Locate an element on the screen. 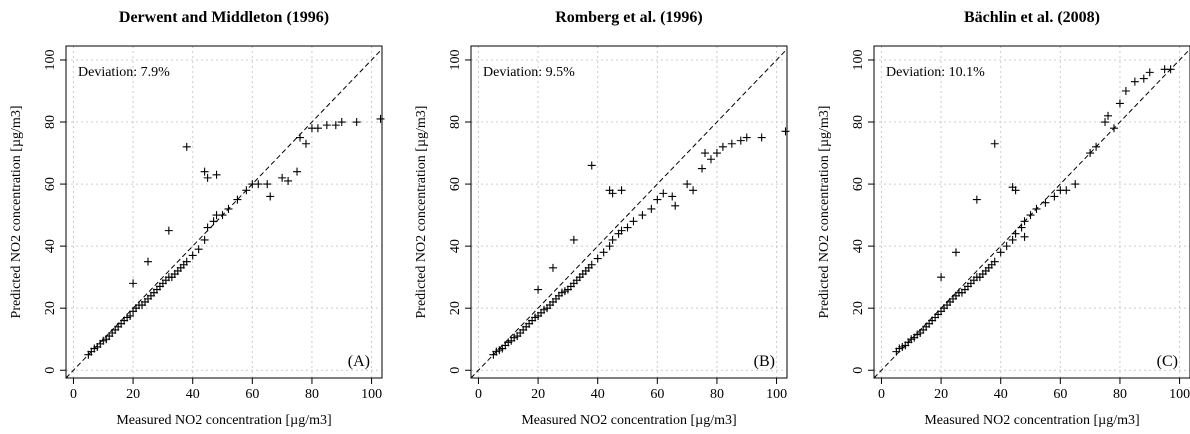  chart-title: Bächlin et al. (2008) is located at coordinates (1032, 17).